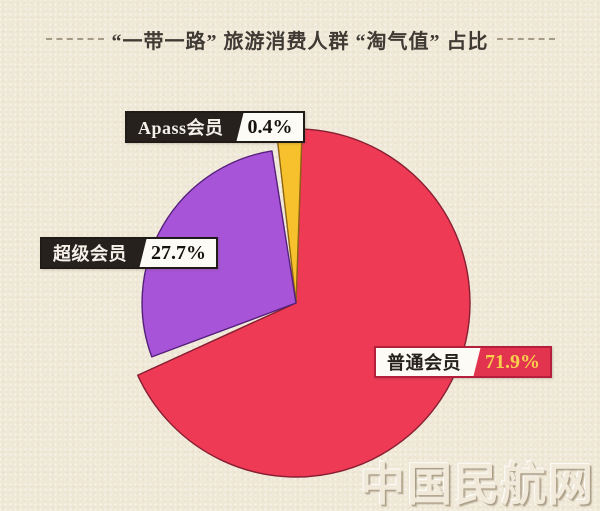  Describe the element at coordinates (525, 39) in the screenshot. I see `title-dash-right` at that location.